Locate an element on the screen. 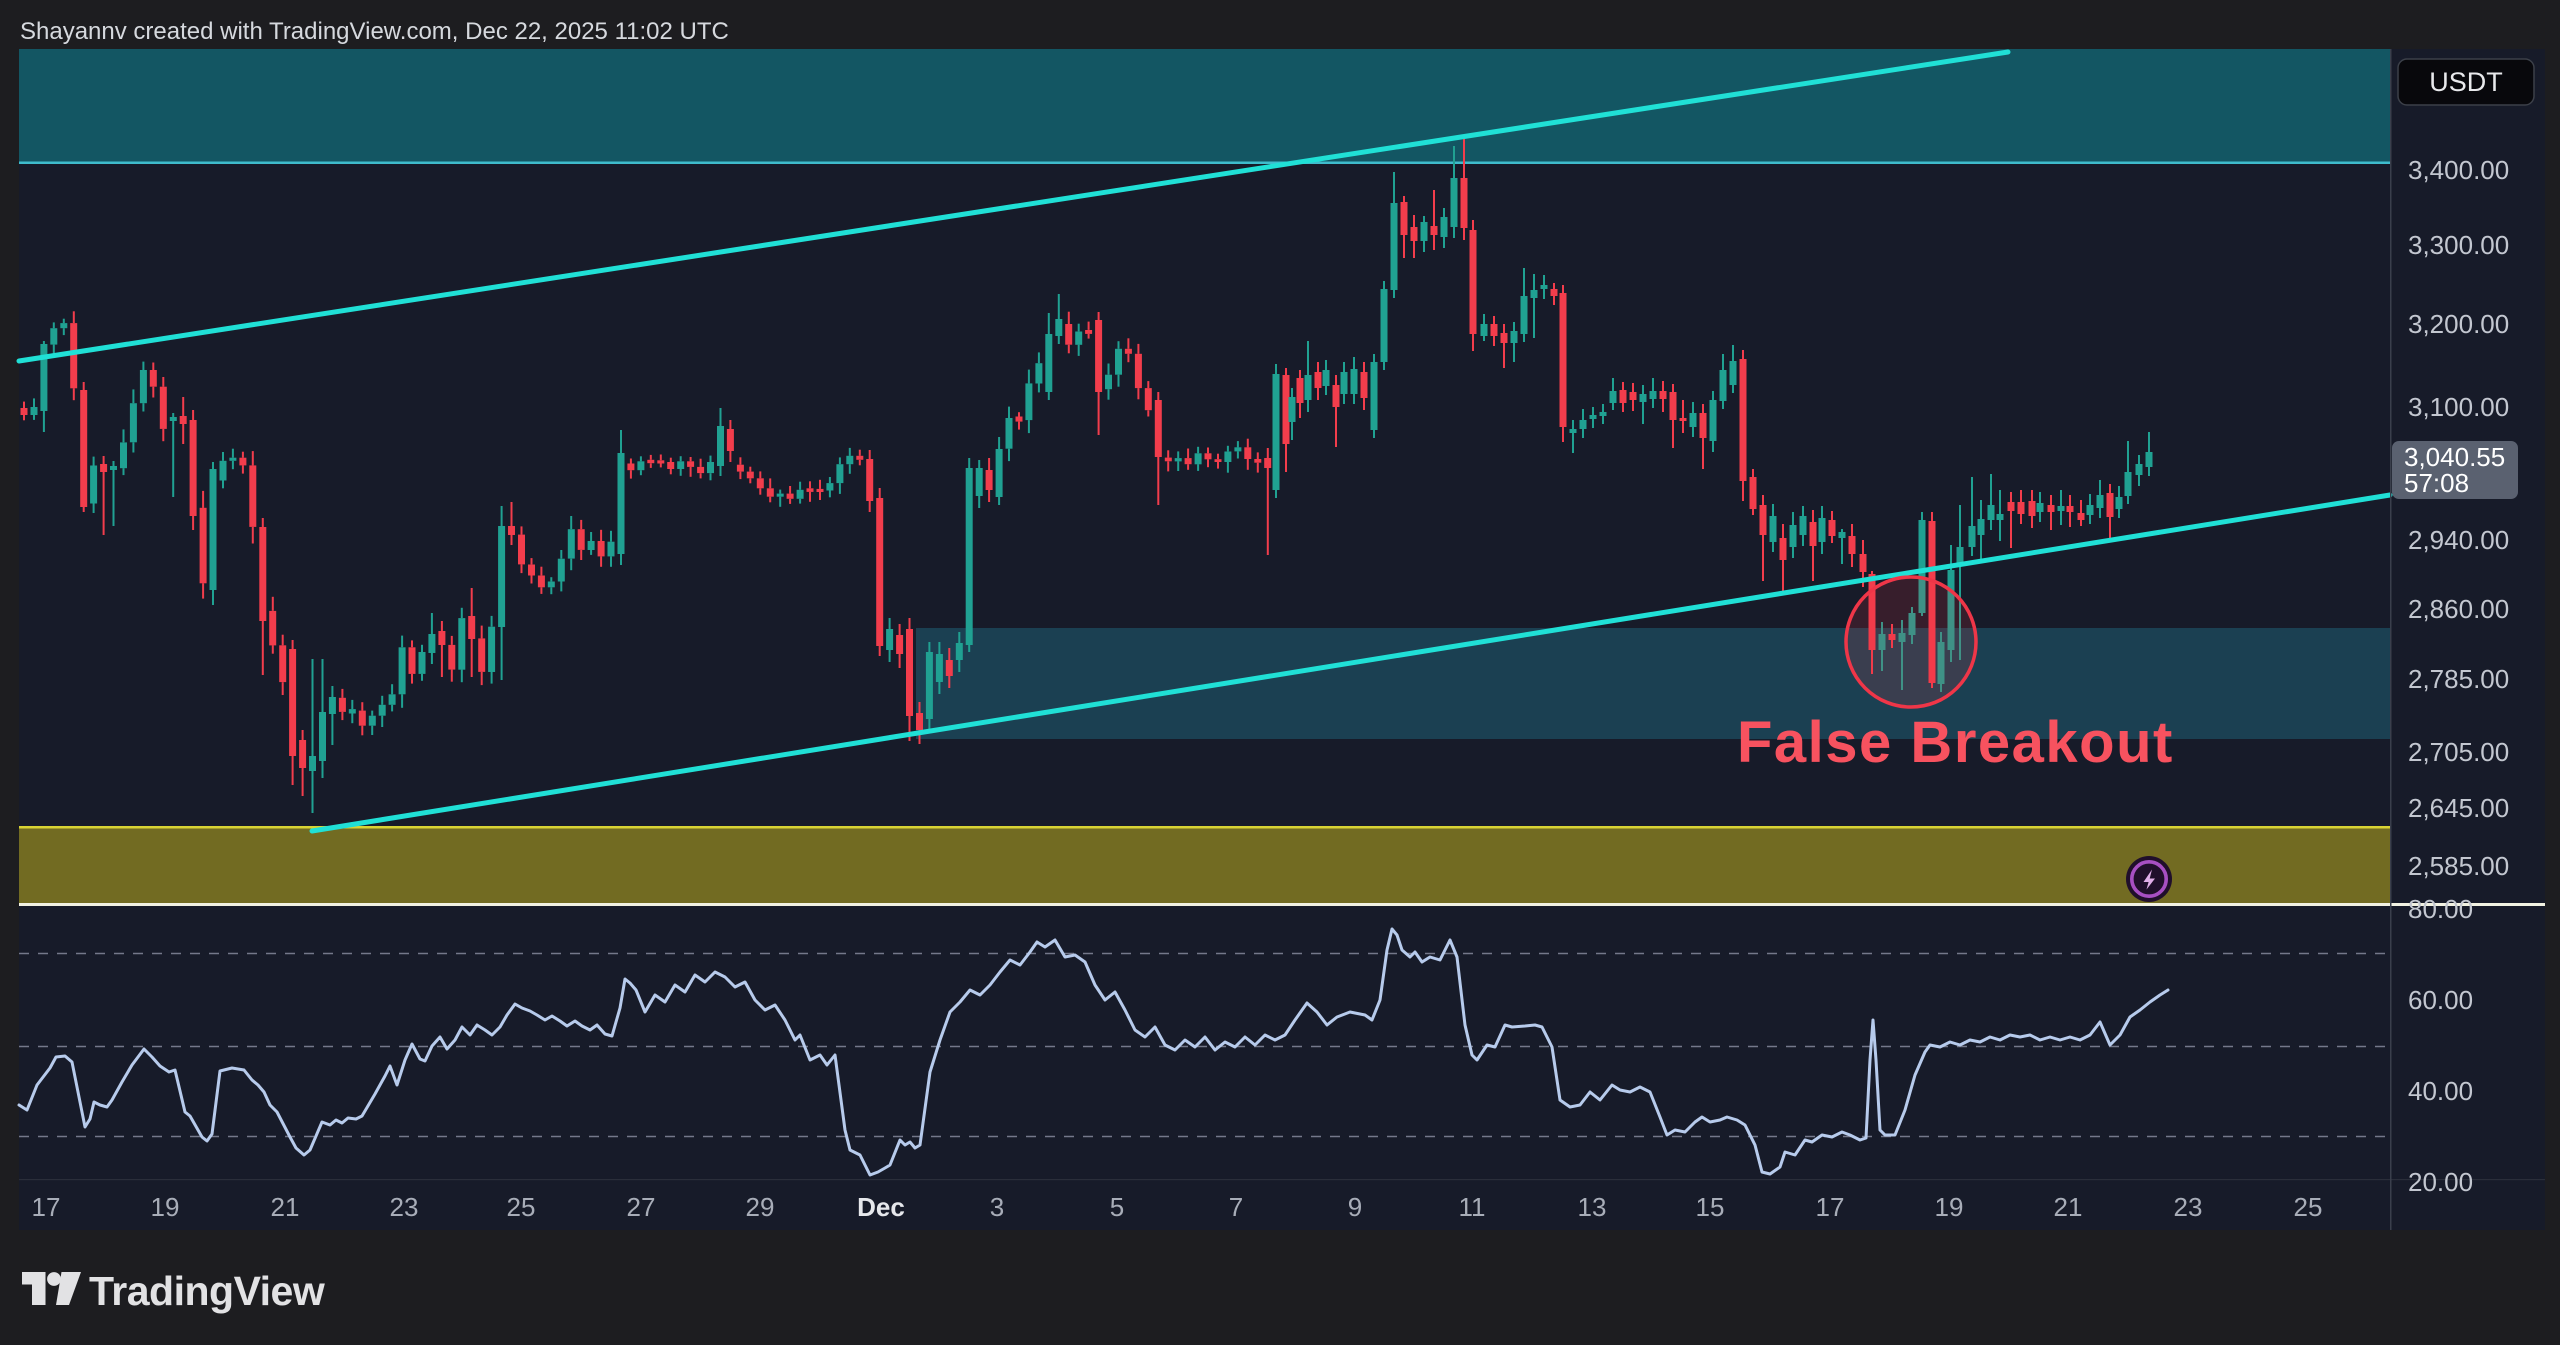 This screenshot has height=1345, width=2560. svg-text: 2,940.00 is located at coordinates (2458, 540).